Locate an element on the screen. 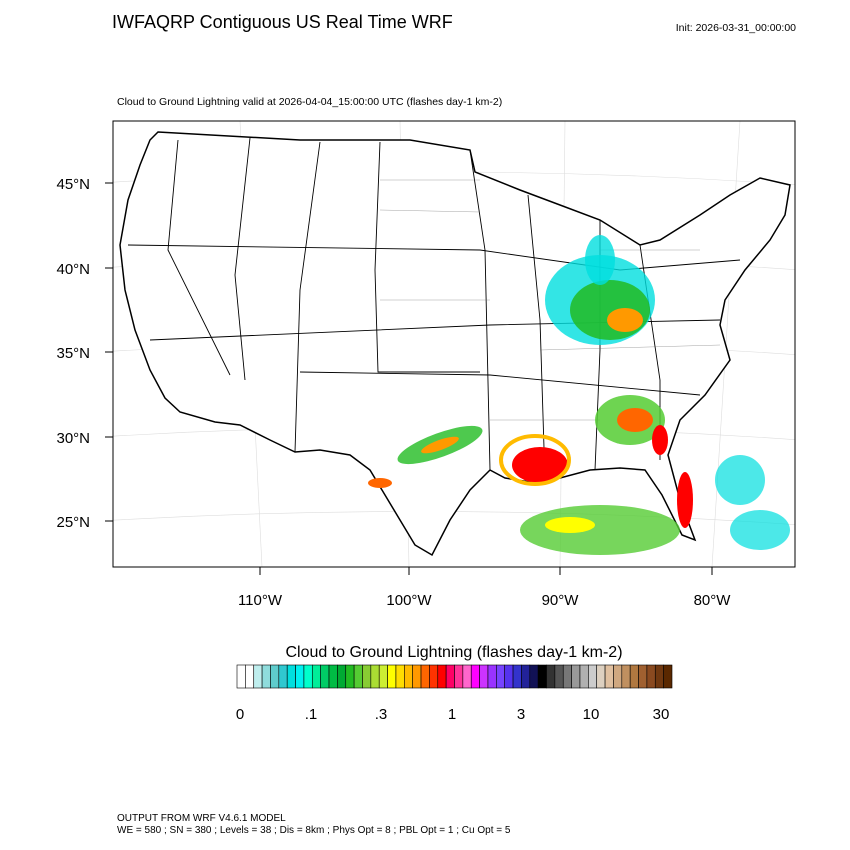  lat-label: 25°N is located at coordinates (73, 522).